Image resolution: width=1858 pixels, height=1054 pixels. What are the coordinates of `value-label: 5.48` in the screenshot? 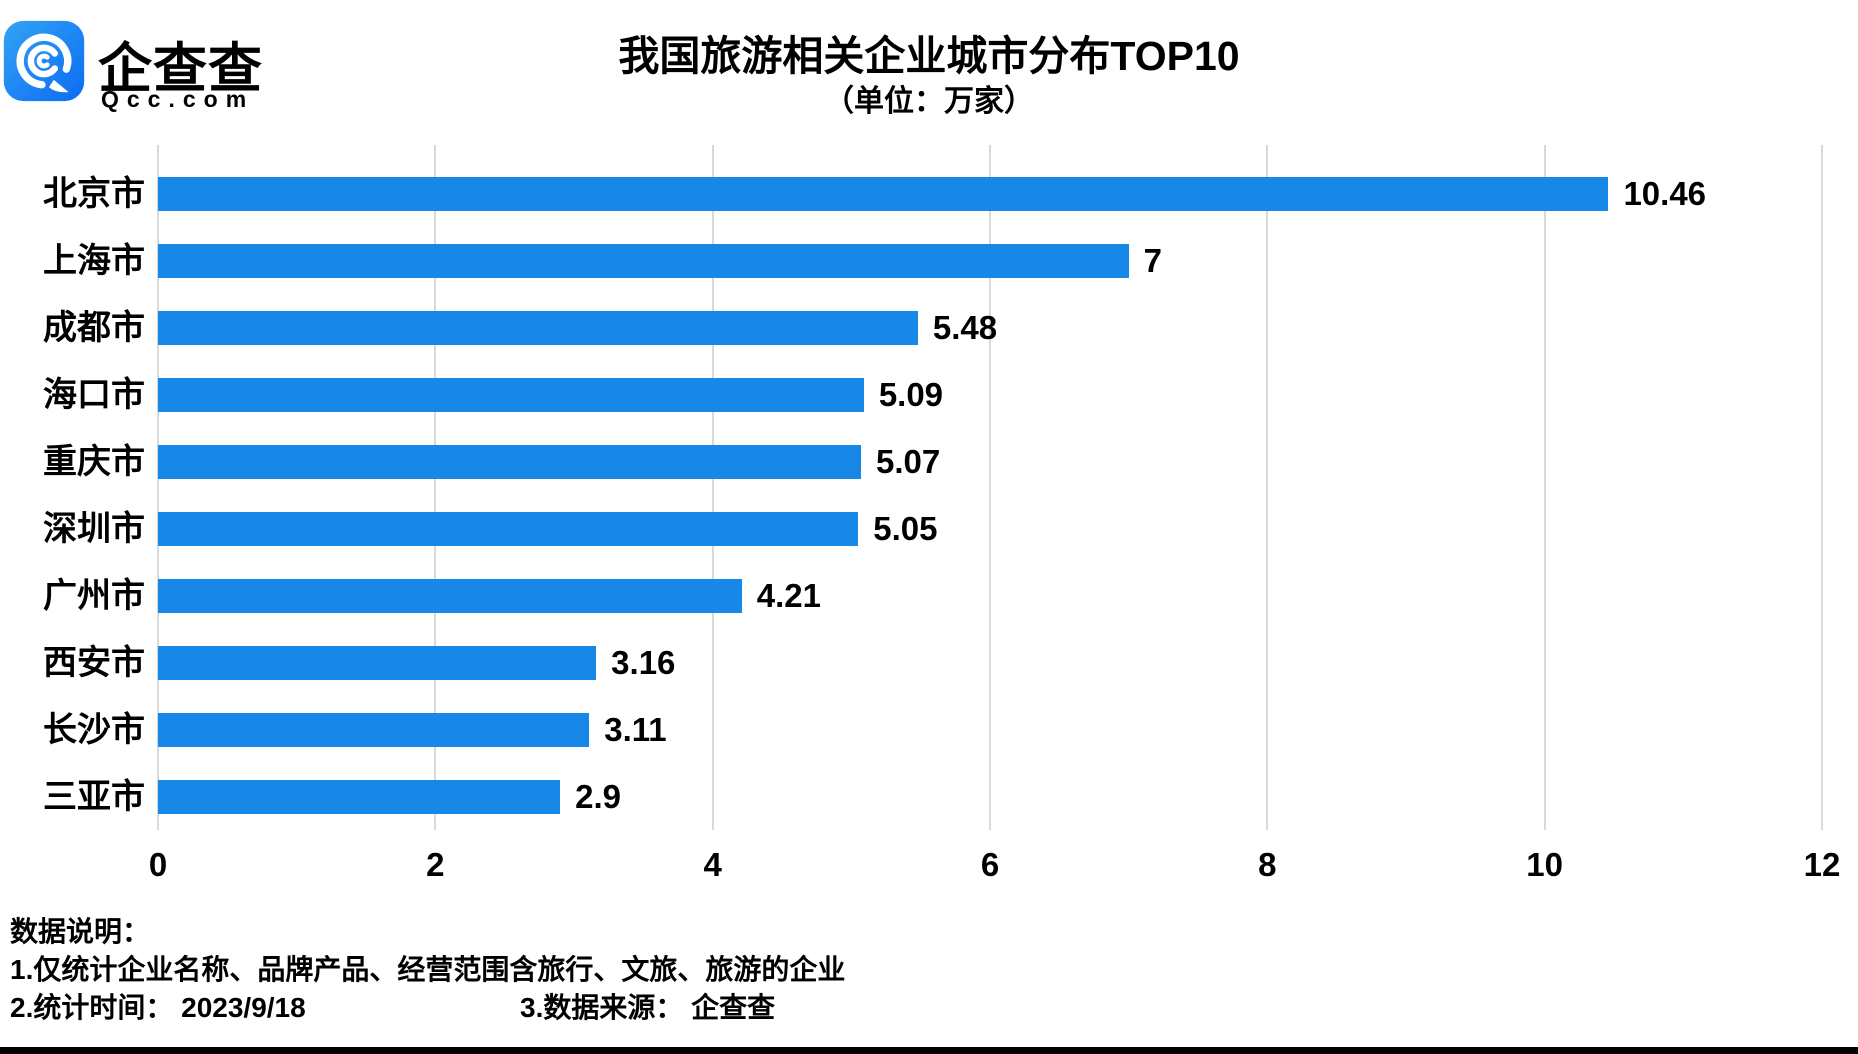 It's located at (965, 327).